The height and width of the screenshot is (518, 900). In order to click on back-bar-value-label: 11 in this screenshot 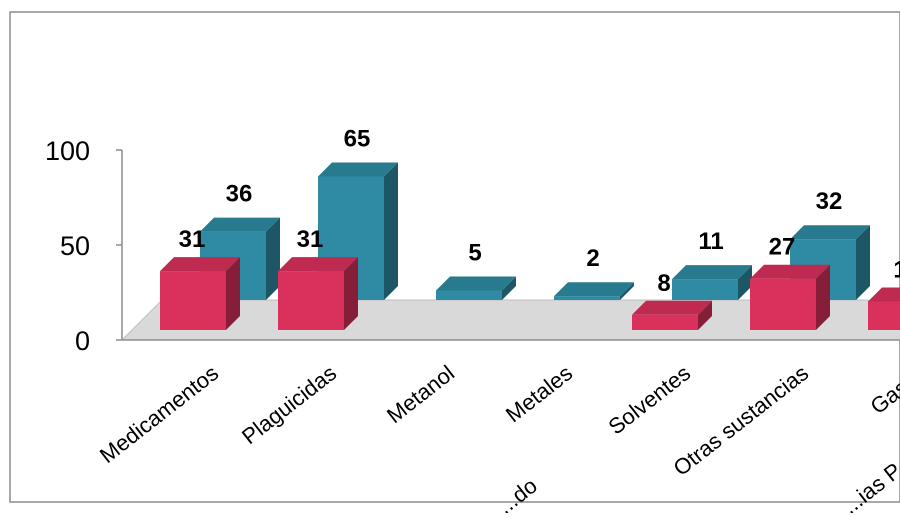, I will do `click(710, 241)`.